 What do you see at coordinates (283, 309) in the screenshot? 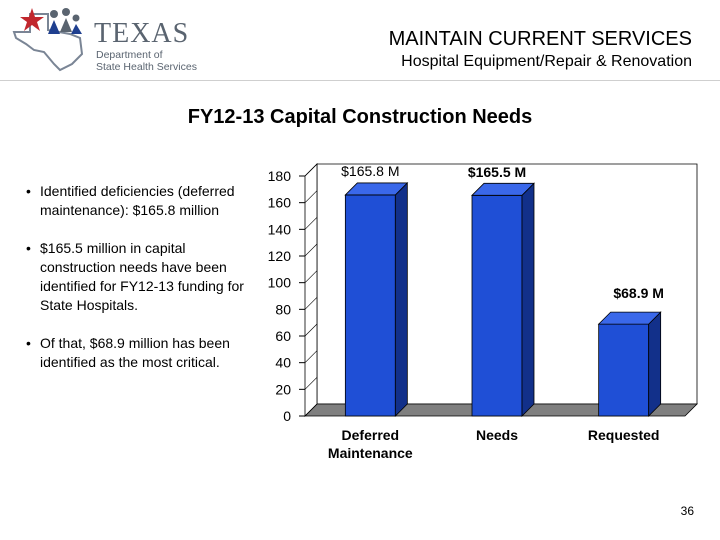
I see `y-tick-label: 80` at bounding box center [283, 309].